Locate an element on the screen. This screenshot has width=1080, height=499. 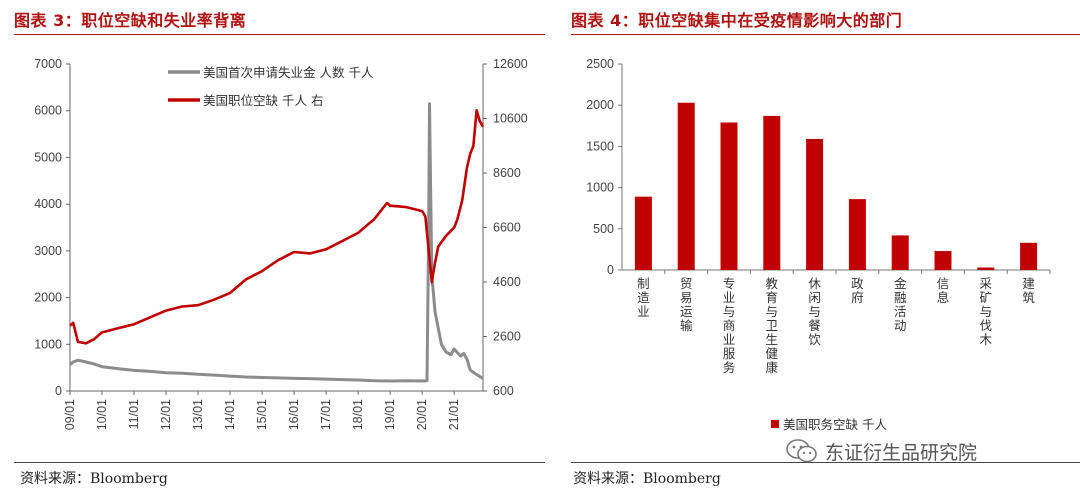
x-tick-label: 12/01 is located at coordinates (166, 414).